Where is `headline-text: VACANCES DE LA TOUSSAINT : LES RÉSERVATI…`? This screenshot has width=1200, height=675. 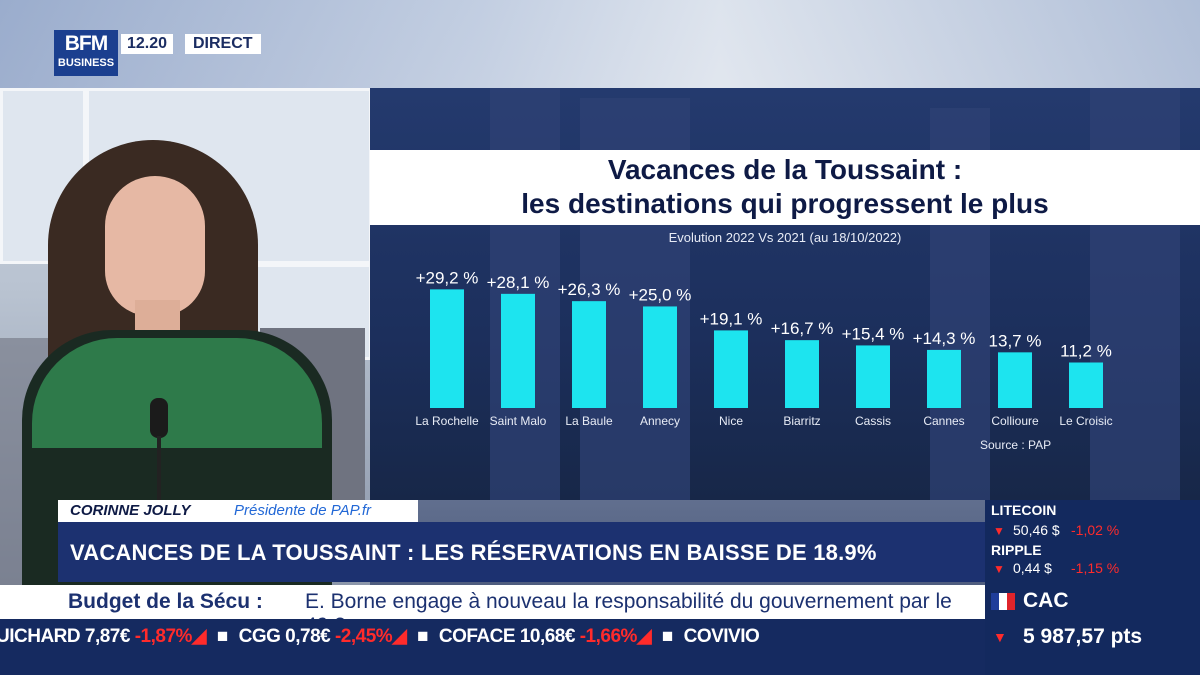
headline-text: VACANCES DE LA TOUSSAINT : LES RÉSERVATI… is located at coordinates (473, 552).